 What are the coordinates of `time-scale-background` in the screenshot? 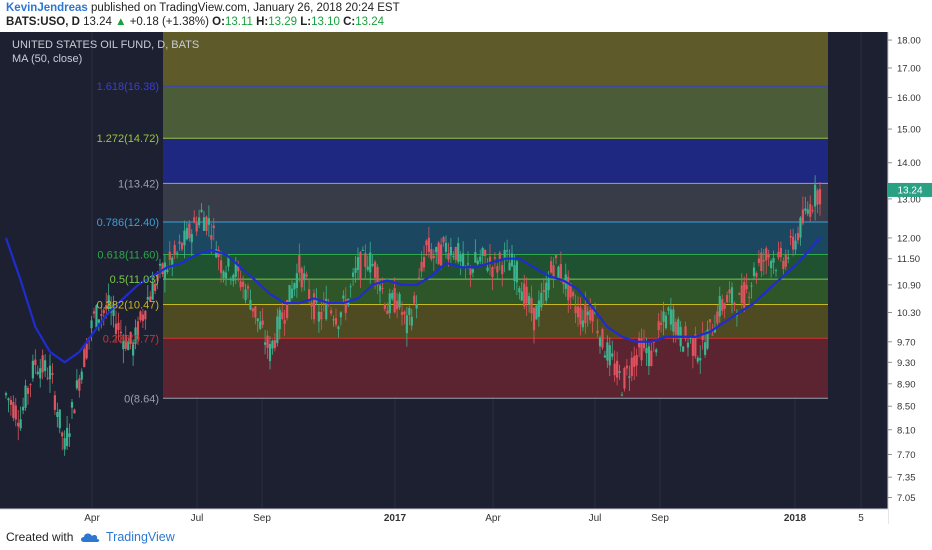 It's located at (444, 516).